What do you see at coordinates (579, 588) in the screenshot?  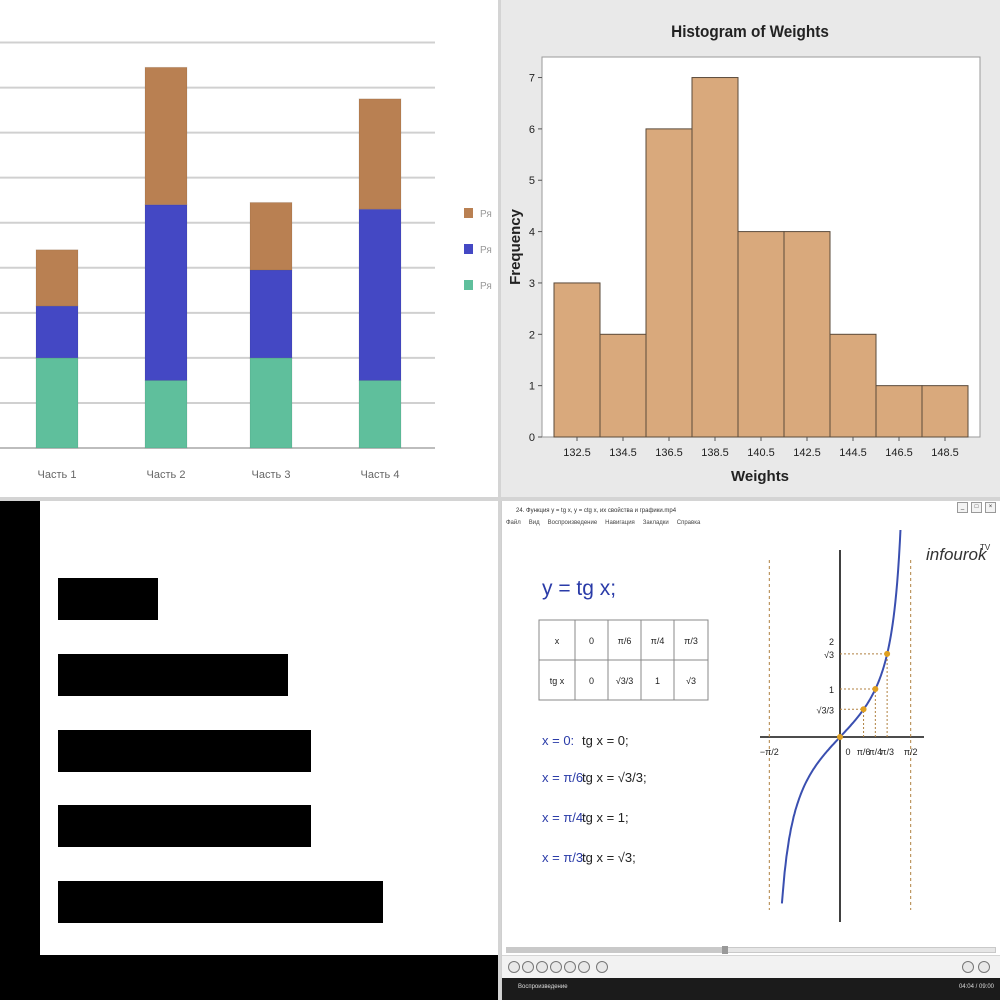 I see `function-title: y = tg x;` at bounding box center [579, 588].